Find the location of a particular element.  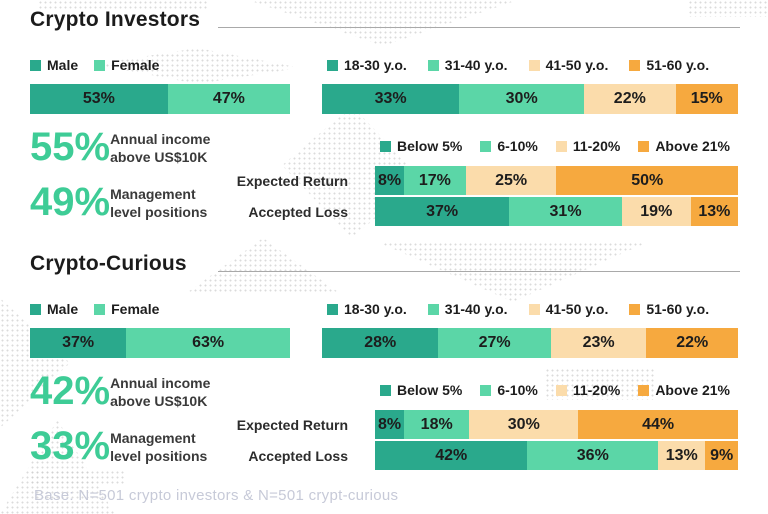

bar-segment-value: 31% is located at coordinates (565, 211).